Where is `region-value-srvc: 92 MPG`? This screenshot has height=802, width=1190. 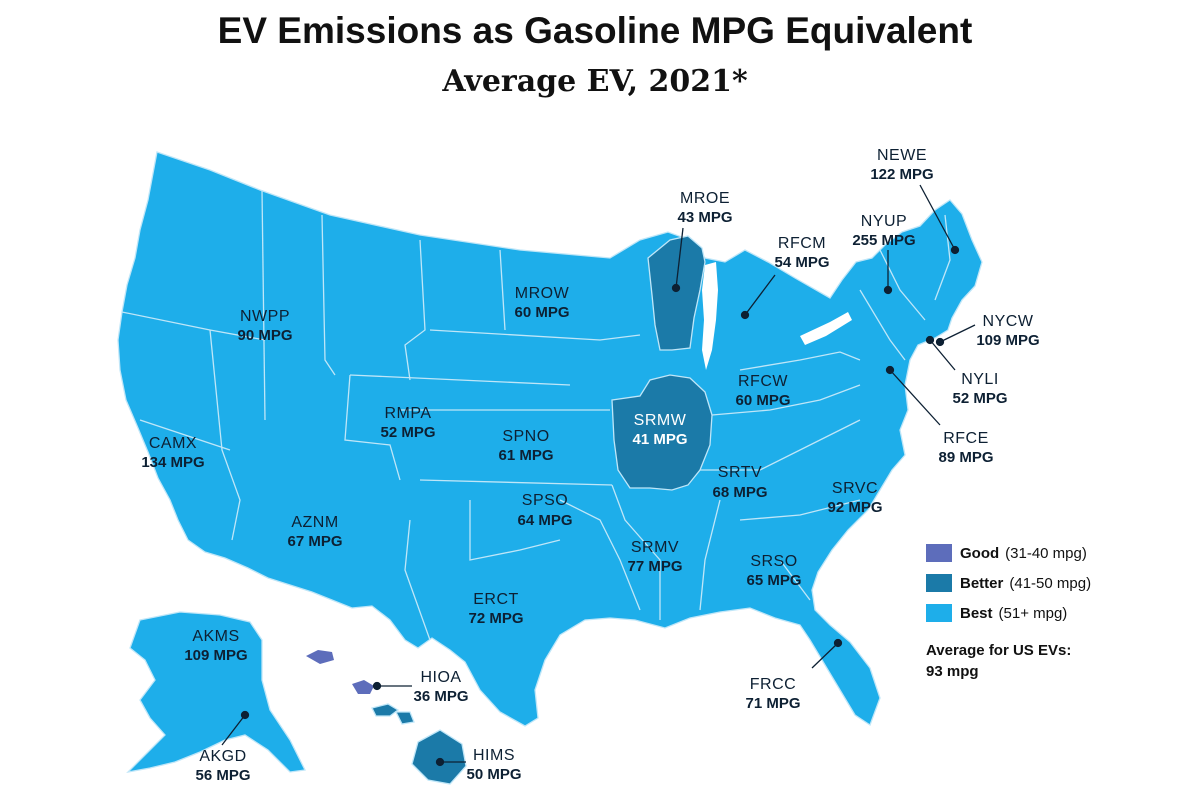 region-value-srvc: 92 MPG is located at coordinates (854, 507).